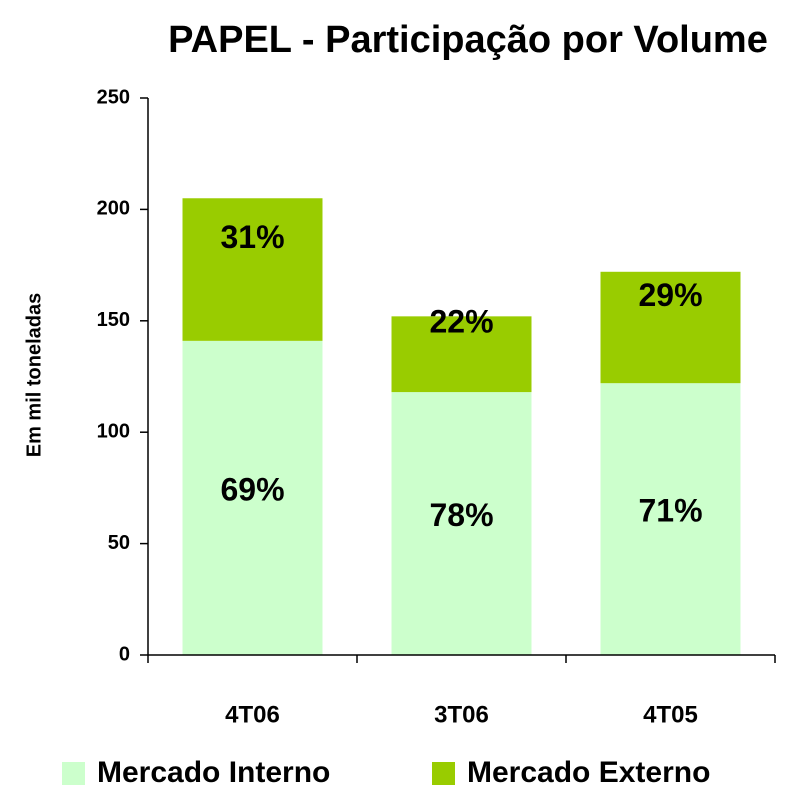 The width and height of the screenshot is (791, 787). I want to click on x-tick-label: 3T06, so click(461, 714).